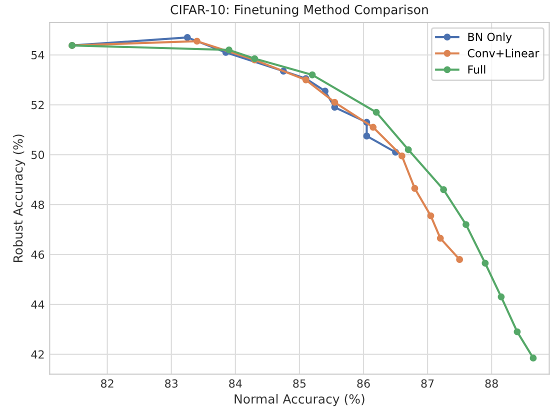  Describe the element at coordinates (299, 400) in the screenshot. I see `x-axis-title: Normal Accuracy (%)` at that location.